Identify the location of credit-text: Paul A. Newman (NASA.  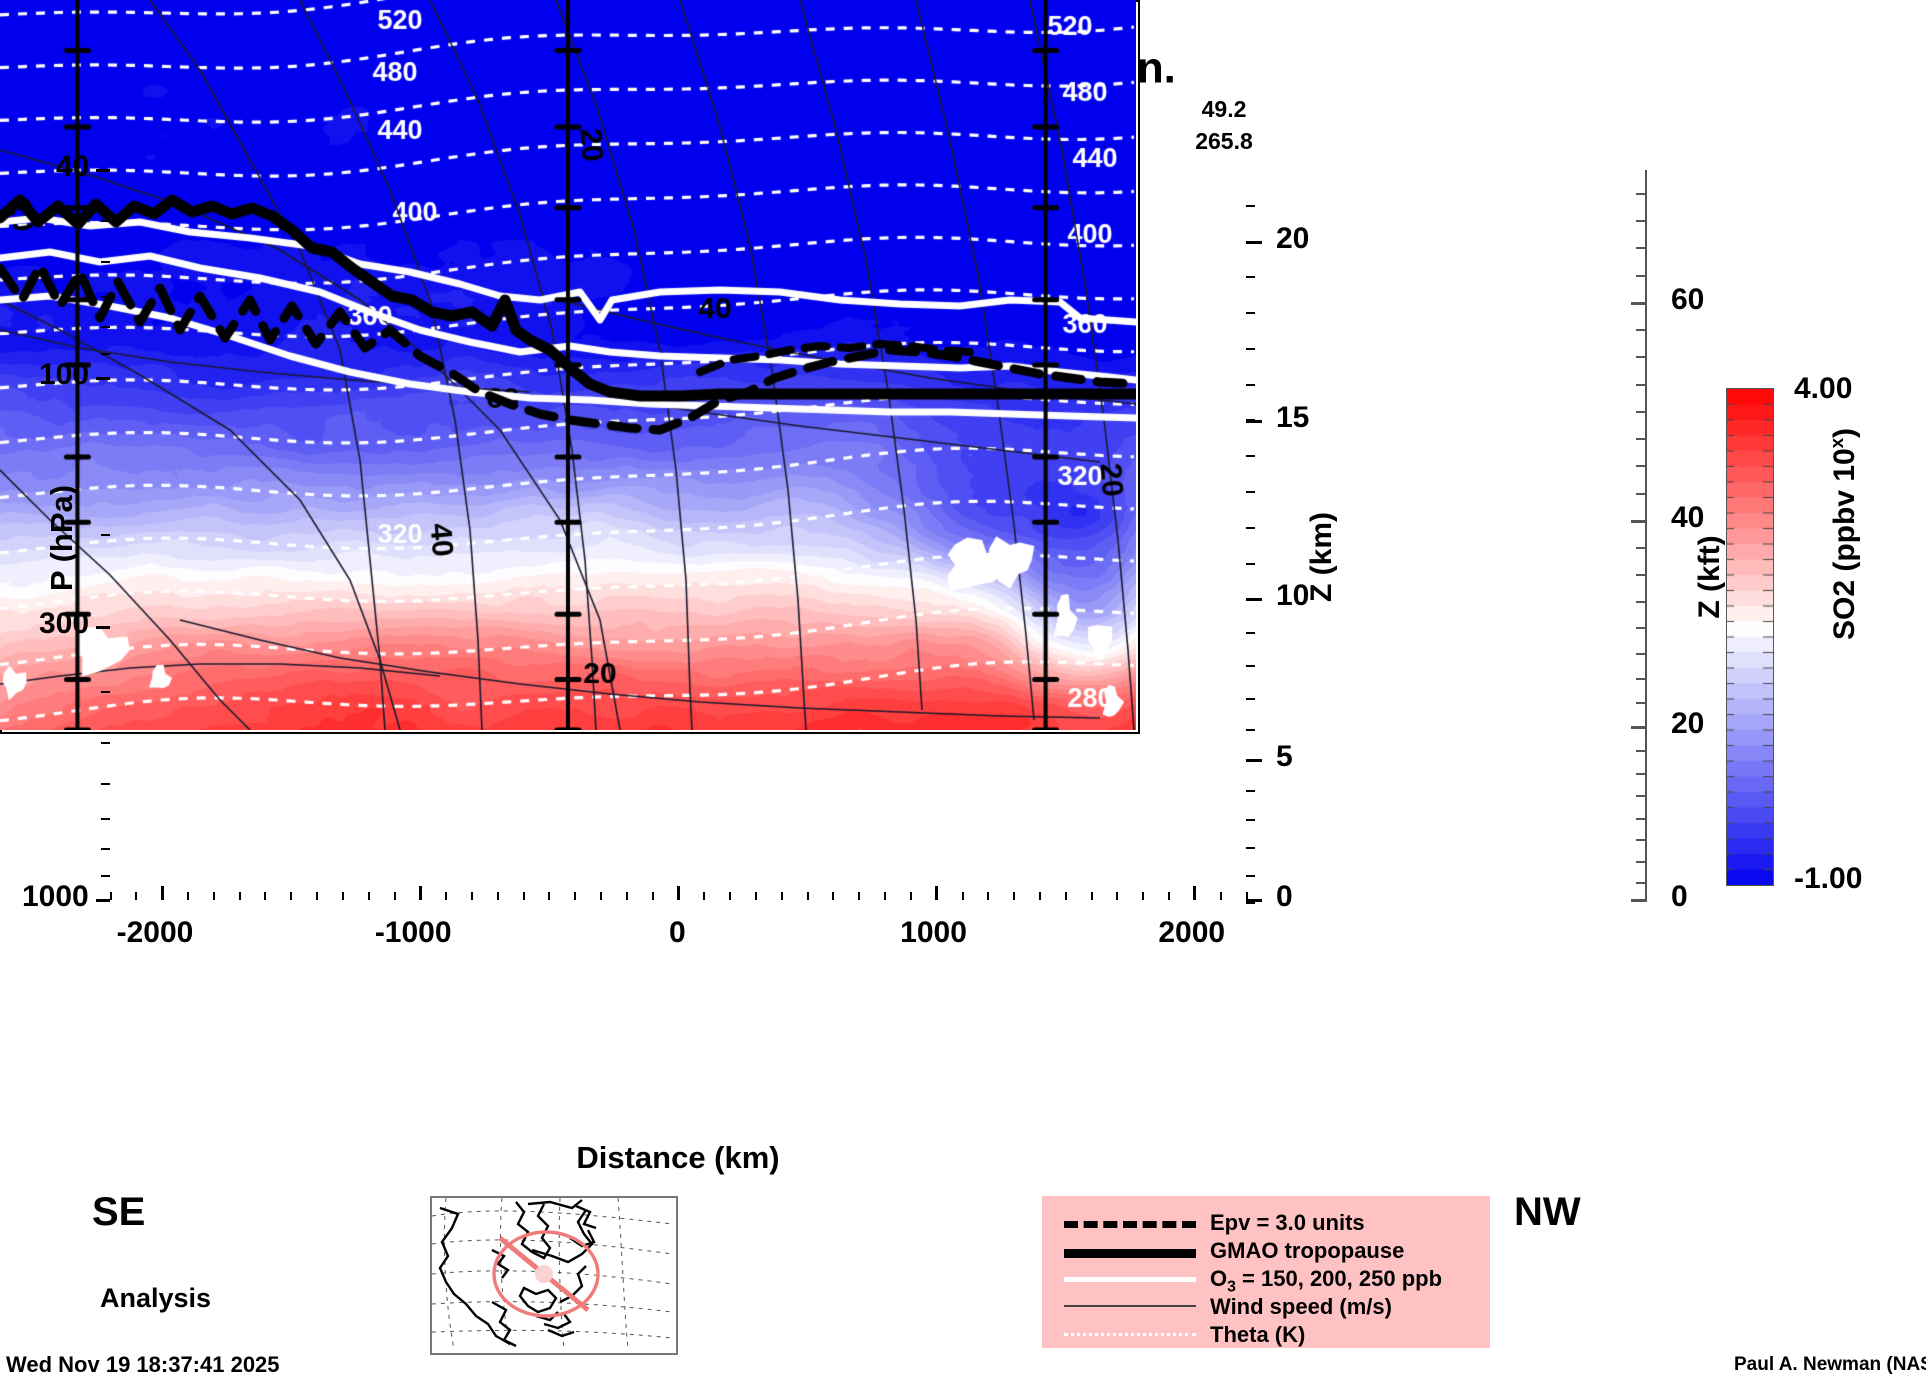
(1830, 1364).